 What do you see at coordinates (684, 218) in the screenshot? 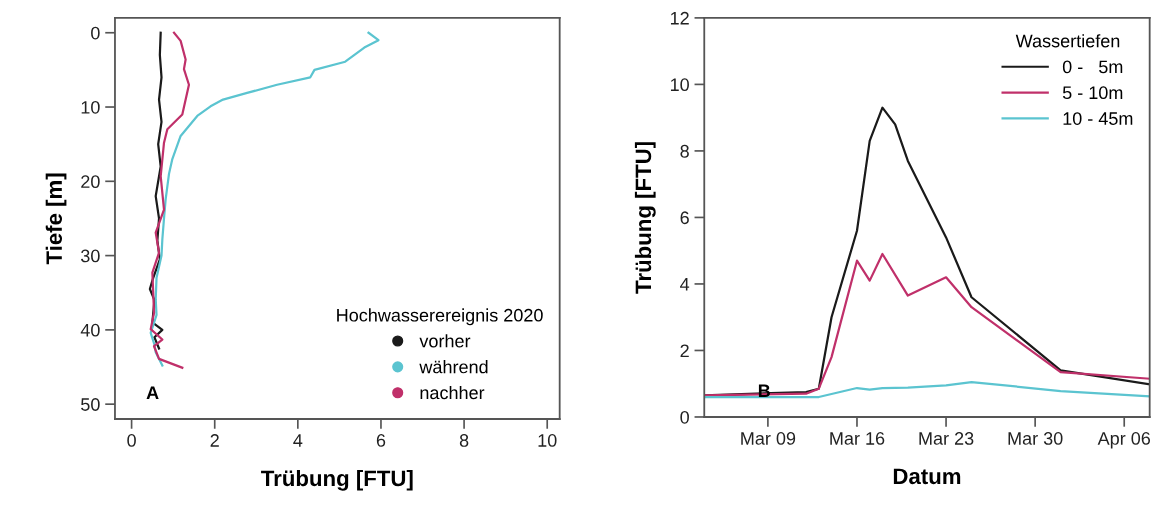
I see `y-tick-label: 6` at bounding box center [684, 218].